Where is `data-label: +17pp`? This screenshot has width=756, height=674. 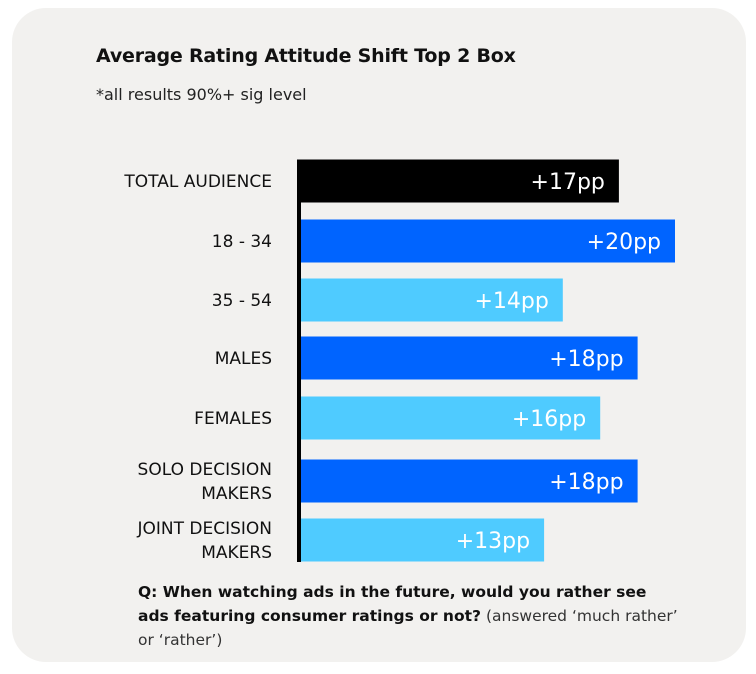 data-label: +17pp is located at coordinates (568, 182).